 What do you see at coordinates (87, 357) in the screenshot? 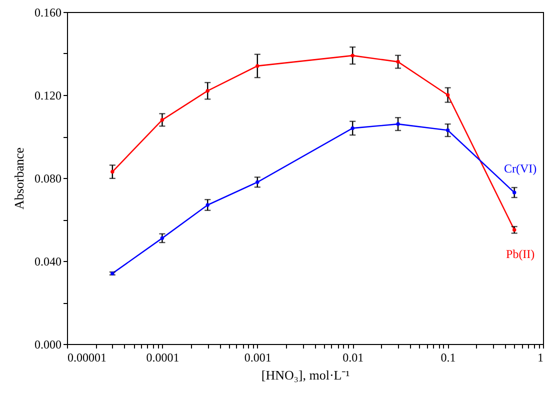
I see `x-tick-label: 0.00001` at bounding box center [87, 357].